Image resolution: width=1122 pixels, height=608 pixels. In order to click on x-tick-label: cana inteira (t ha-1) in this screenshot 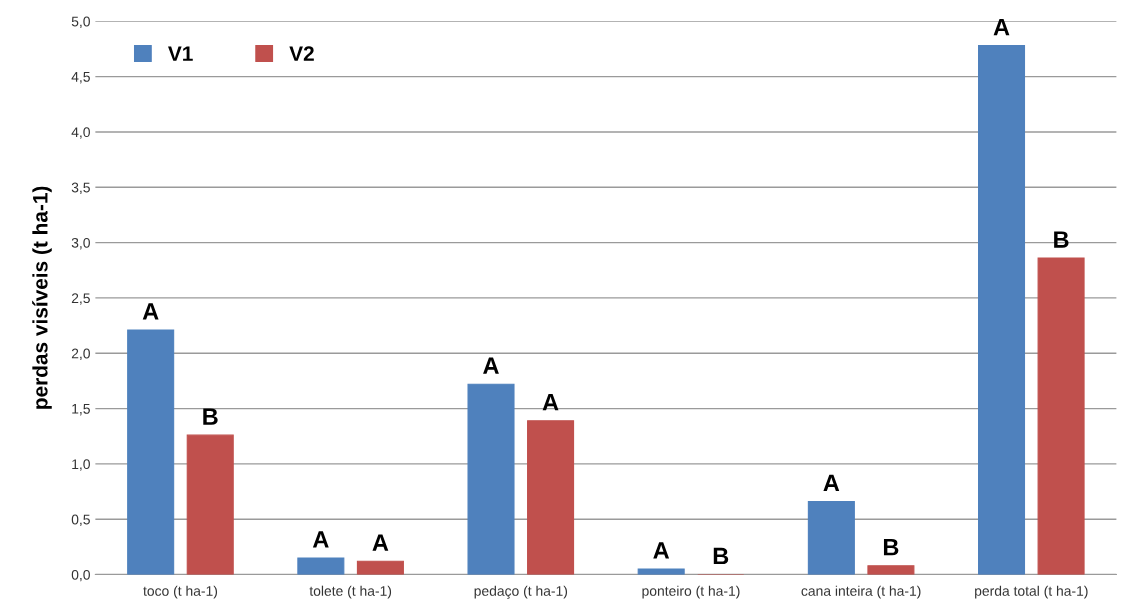, I will do `click(861, 592)`.